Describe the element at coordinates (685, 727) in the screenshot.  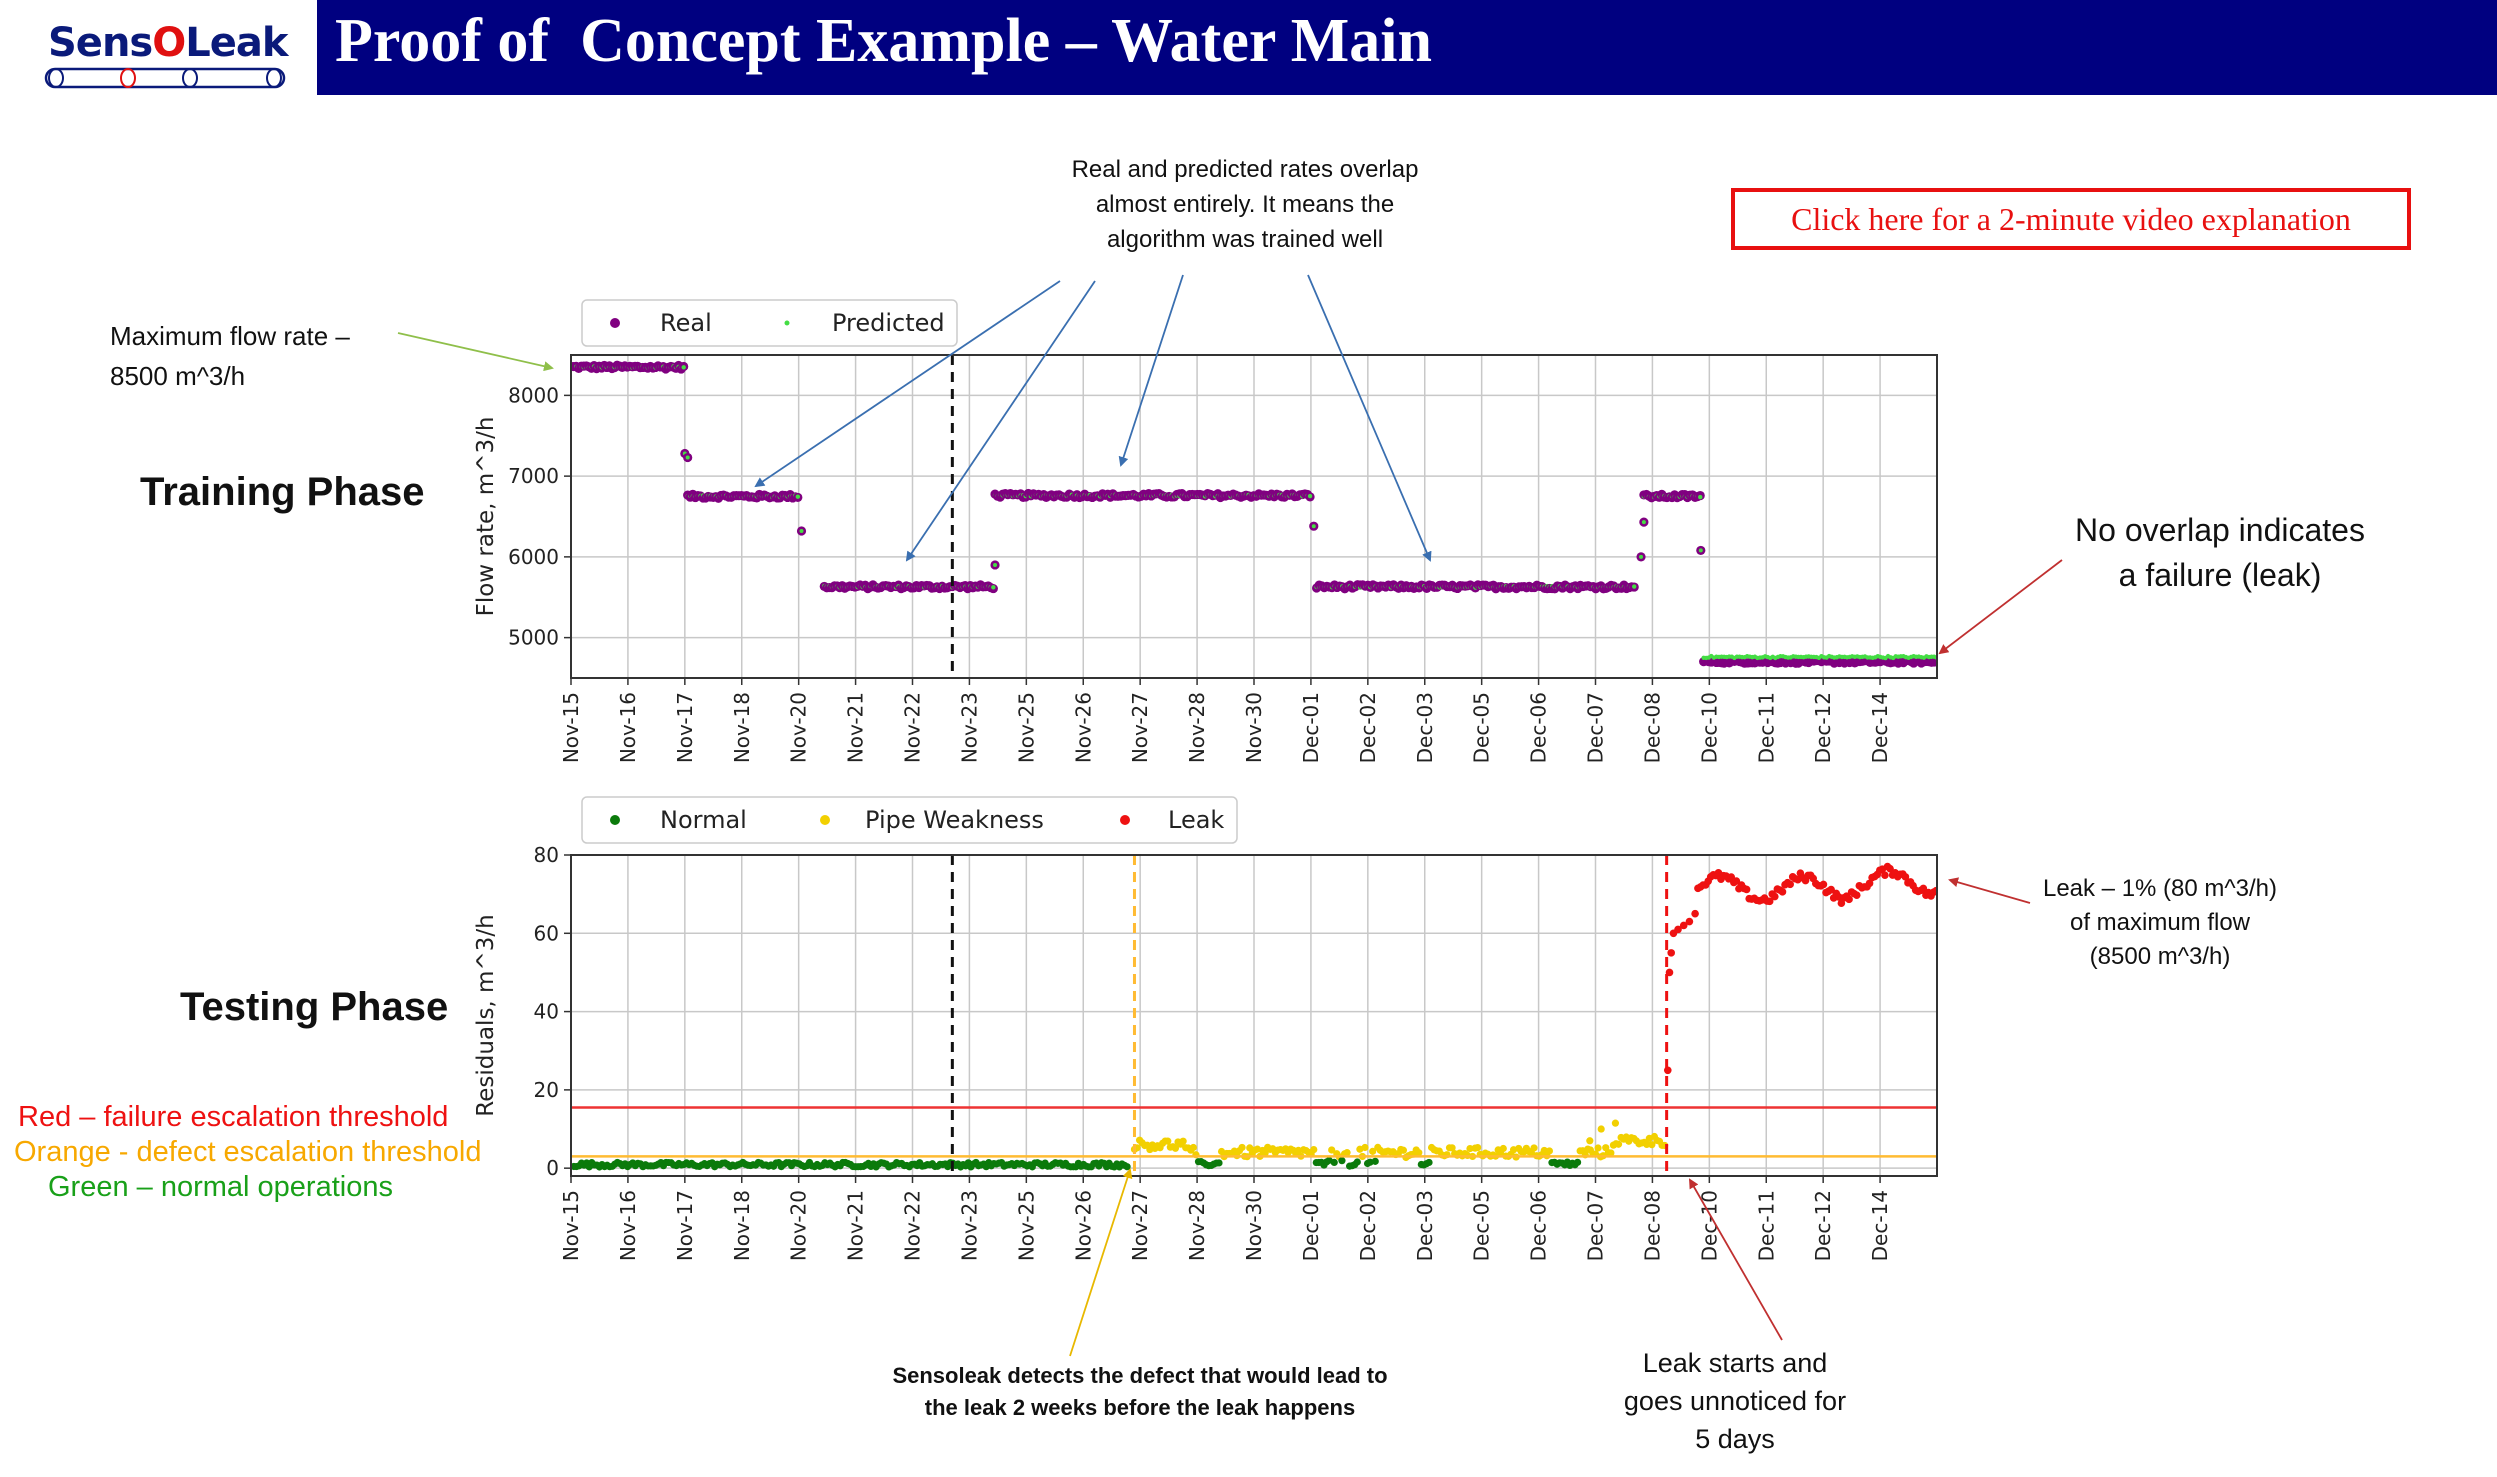
I see `flow-x-tick-label: Nov-17` at that location.